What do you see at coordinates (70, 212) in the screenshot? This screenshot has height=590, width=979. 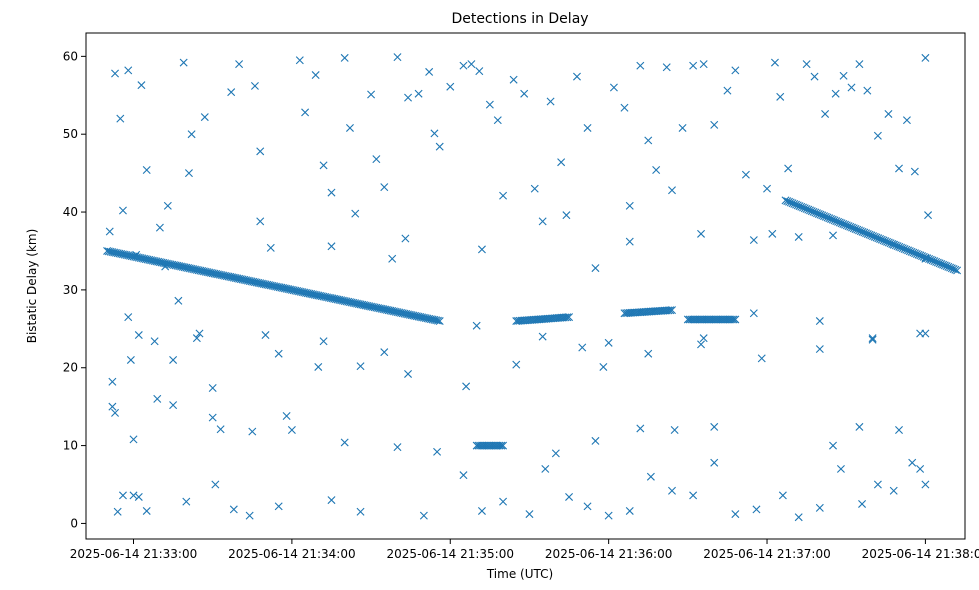 I see `y-tick-label: 40` at bounding box center [70, 212].